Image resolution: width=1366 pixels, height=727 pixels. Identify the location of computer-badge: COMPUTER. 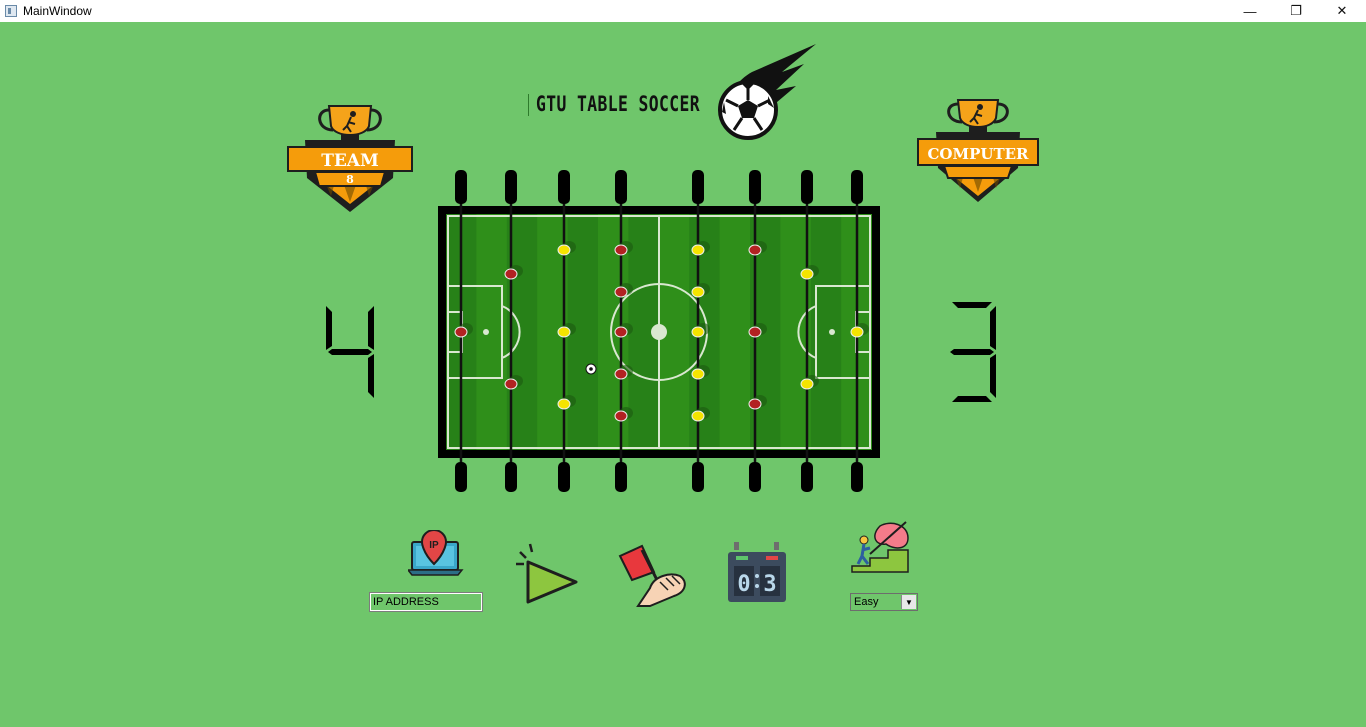
(978, 150).